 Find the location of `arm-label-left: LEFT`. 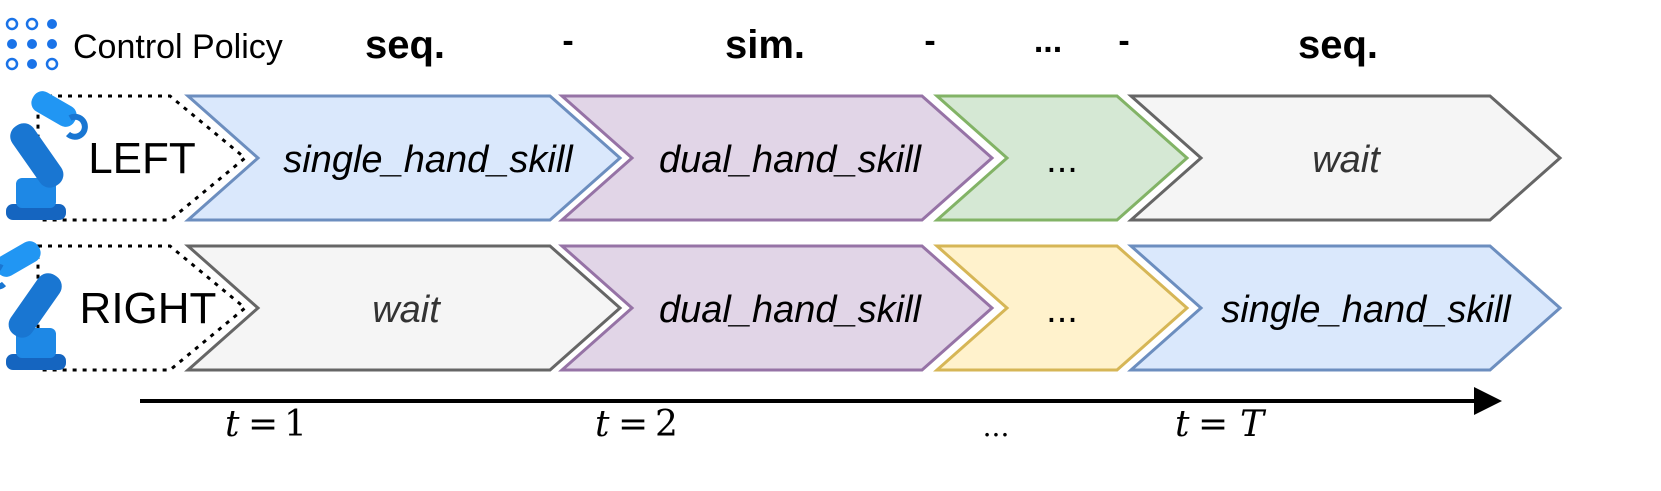

arm-label-left: LEFT is located at coordinates (142, 158).